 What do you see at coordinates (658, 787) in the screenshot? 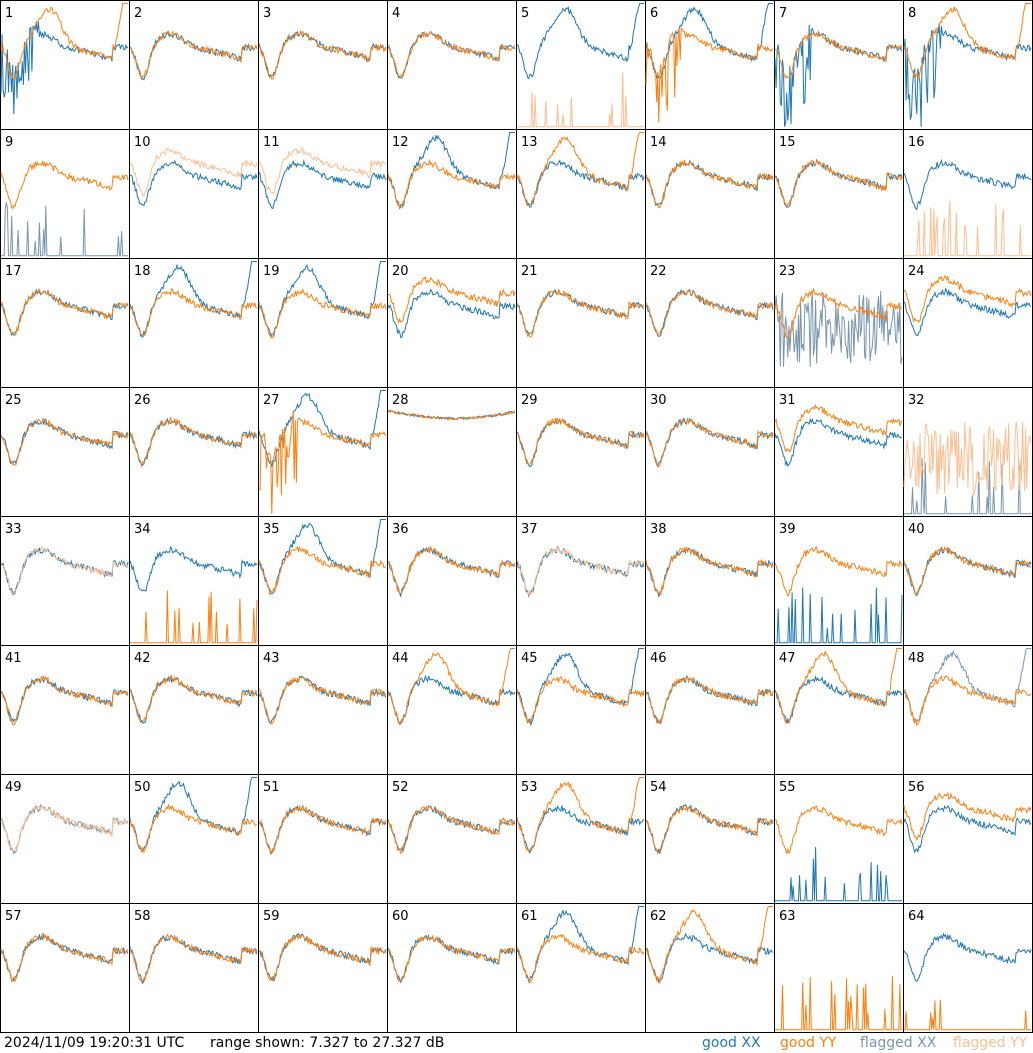
I see `panel-number: 54` at bounding box center [658, 787].